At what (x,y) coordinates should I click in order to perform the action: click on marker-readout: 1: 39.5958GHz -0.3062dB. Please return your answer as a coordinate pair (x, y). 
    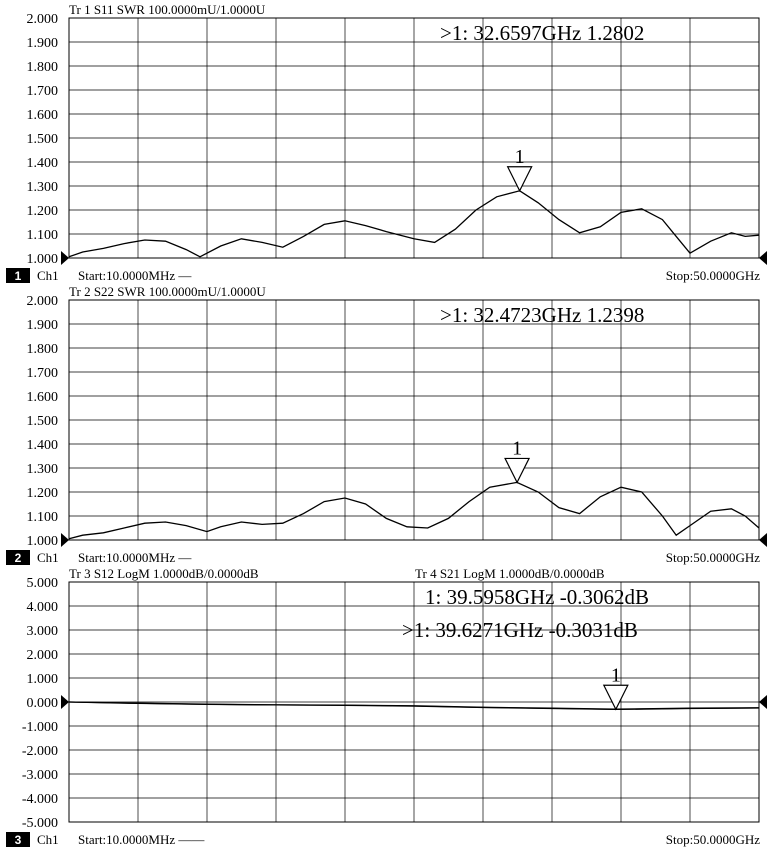
    Looking at the image, I should click on (537, 597).